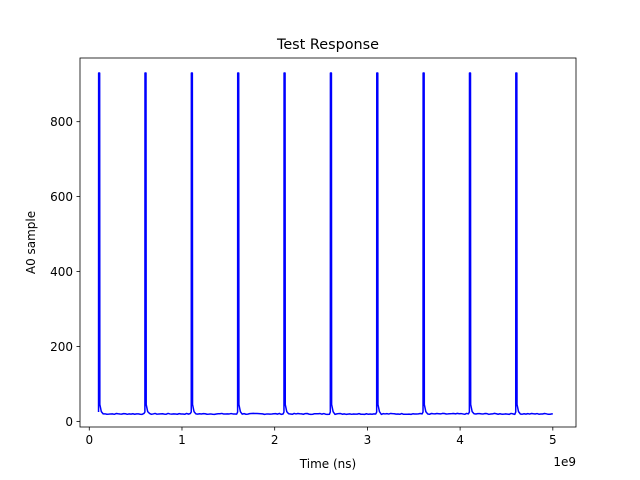  What do you see at coordinates (460, 440) in the screenshot?
I see `x-tick-label: 4` at bounding box center [460, 440].